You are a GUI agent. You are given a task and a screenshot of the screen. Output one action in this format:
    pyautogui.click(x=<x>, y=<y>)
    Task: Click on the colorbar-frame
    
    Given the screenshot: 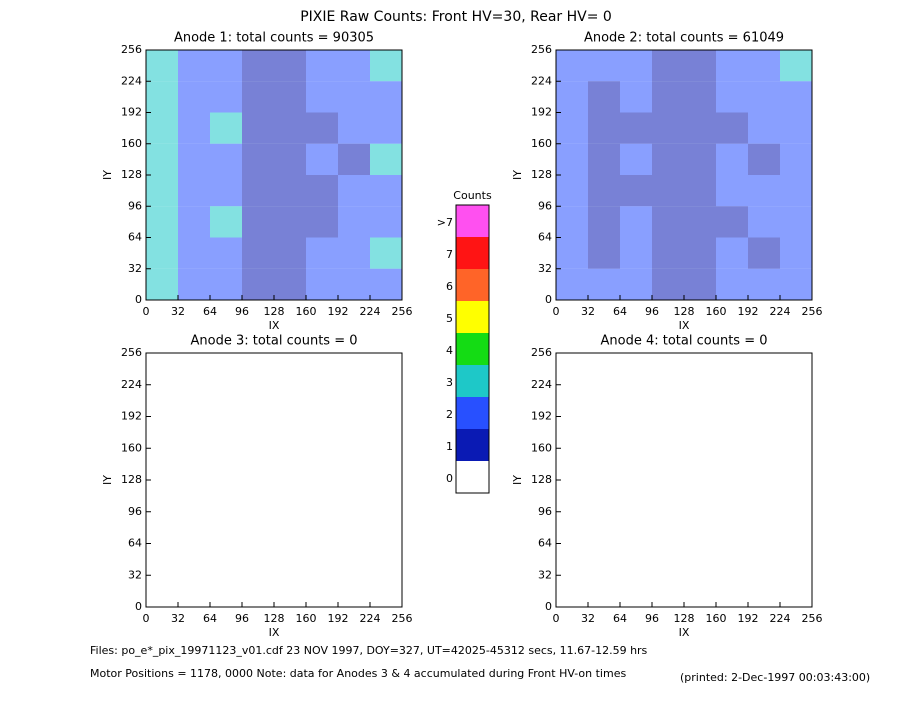 What is the action you would take?
    pyautogui.click(x=472, y=349)
    